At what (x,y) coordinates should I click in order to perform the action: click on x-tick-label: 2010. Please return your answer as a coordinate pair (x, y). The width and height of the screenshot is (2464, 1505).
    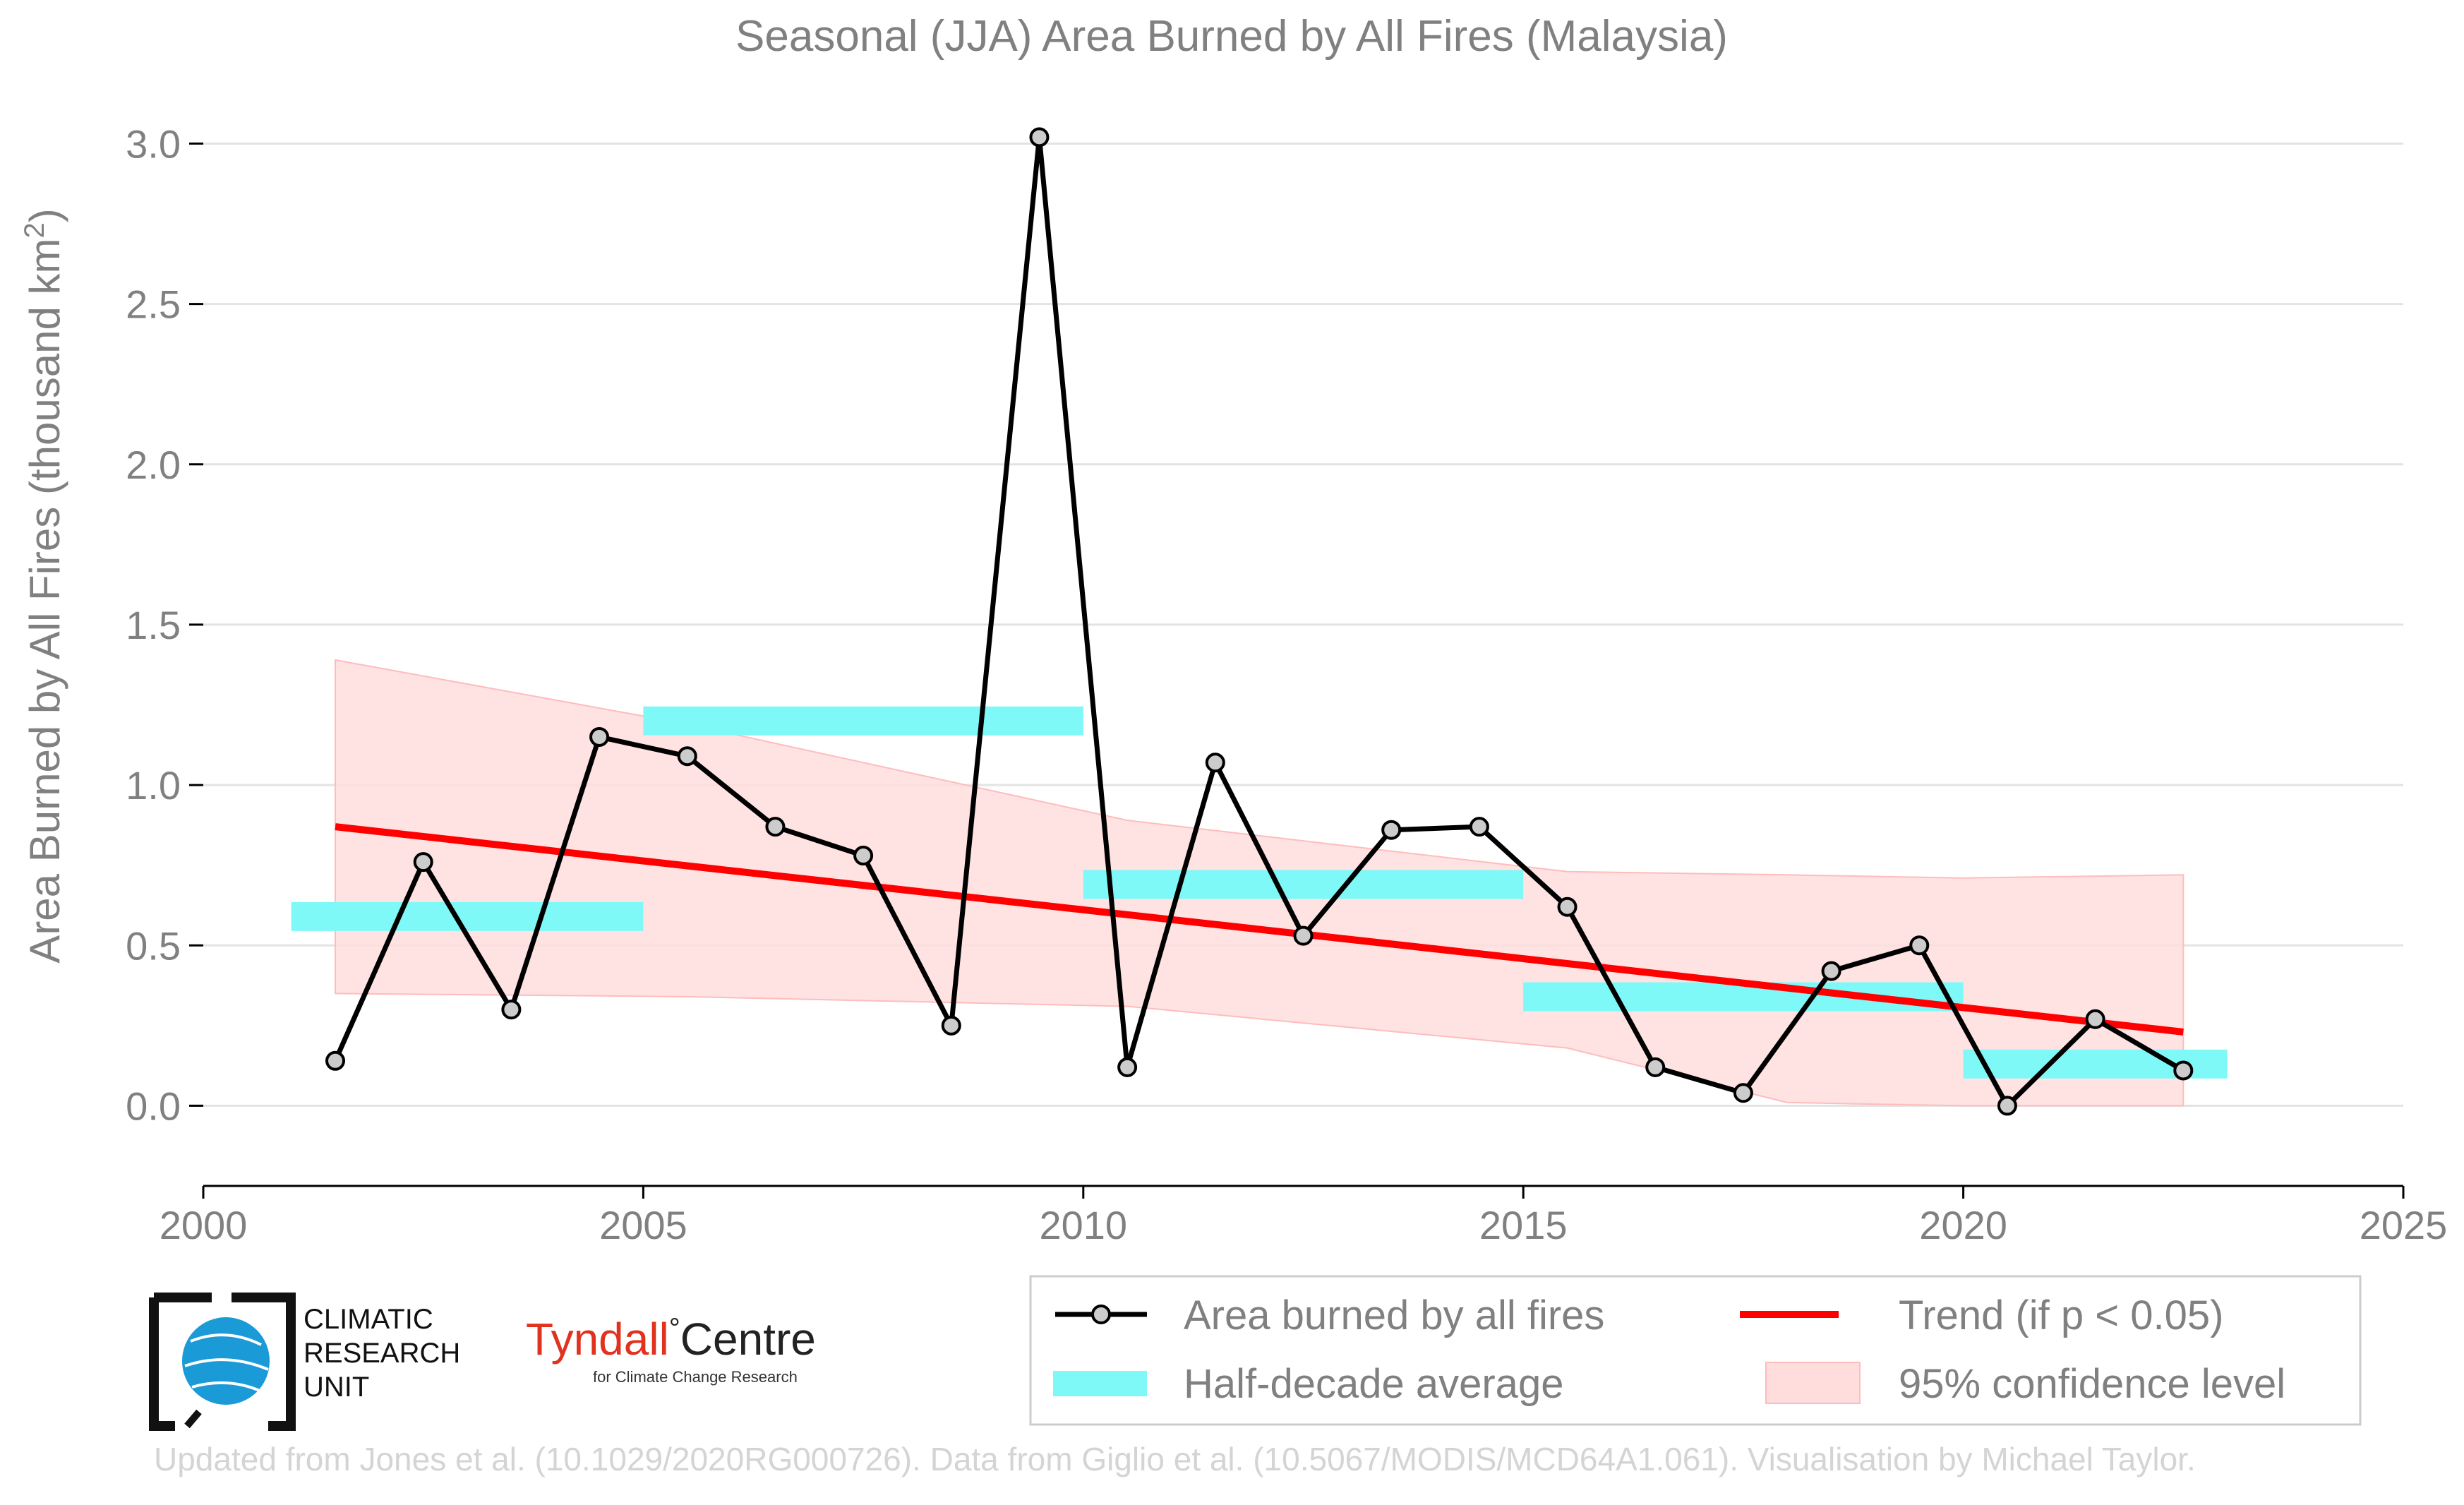
    Looking at the image, I should click on (1084, 1225).